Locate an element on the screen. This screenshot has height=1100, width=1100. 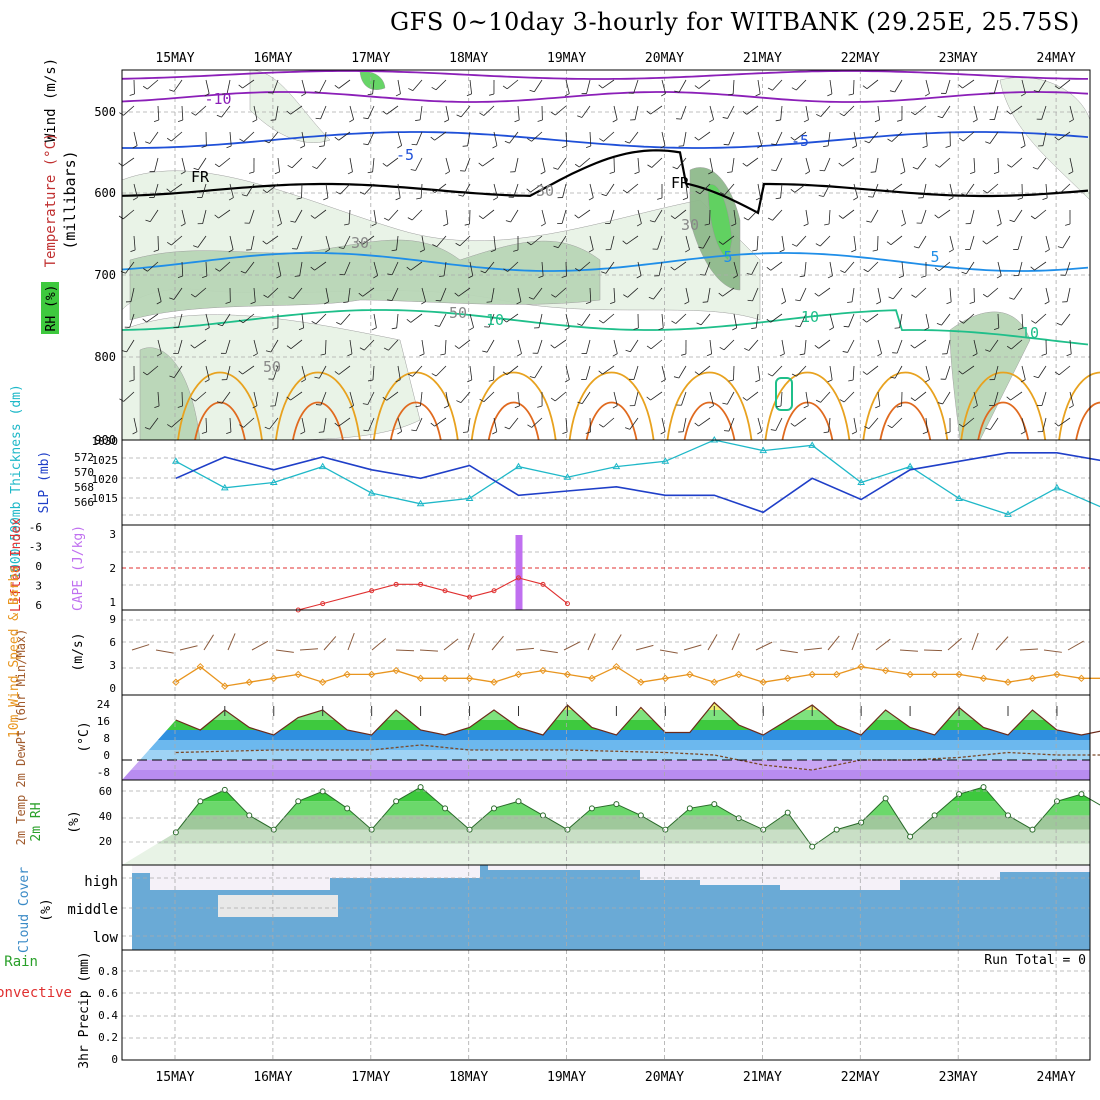
rh-point is located at coordinates (787, 812).